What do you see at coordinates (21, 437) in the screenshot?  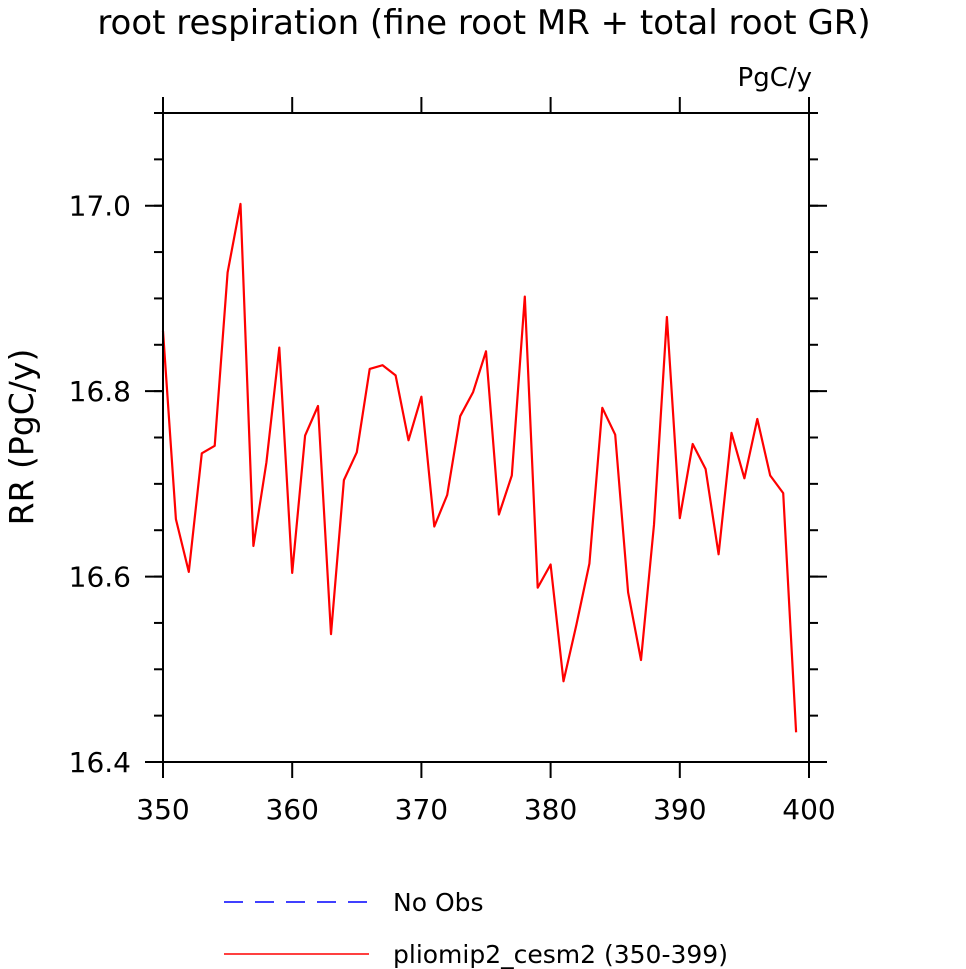 I see `y-axis-label: RR (PgC/y)` at bounding box center [21, 437].